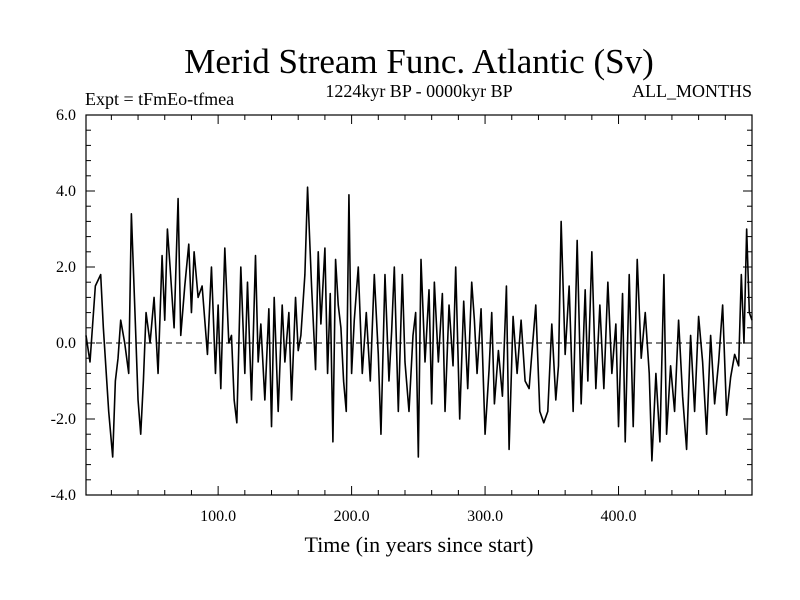  What do you see at coordinates (419, 544) in the screenshot?
I see `x-axis-label: Time (in years since start)` at bounding box center [419, 544].